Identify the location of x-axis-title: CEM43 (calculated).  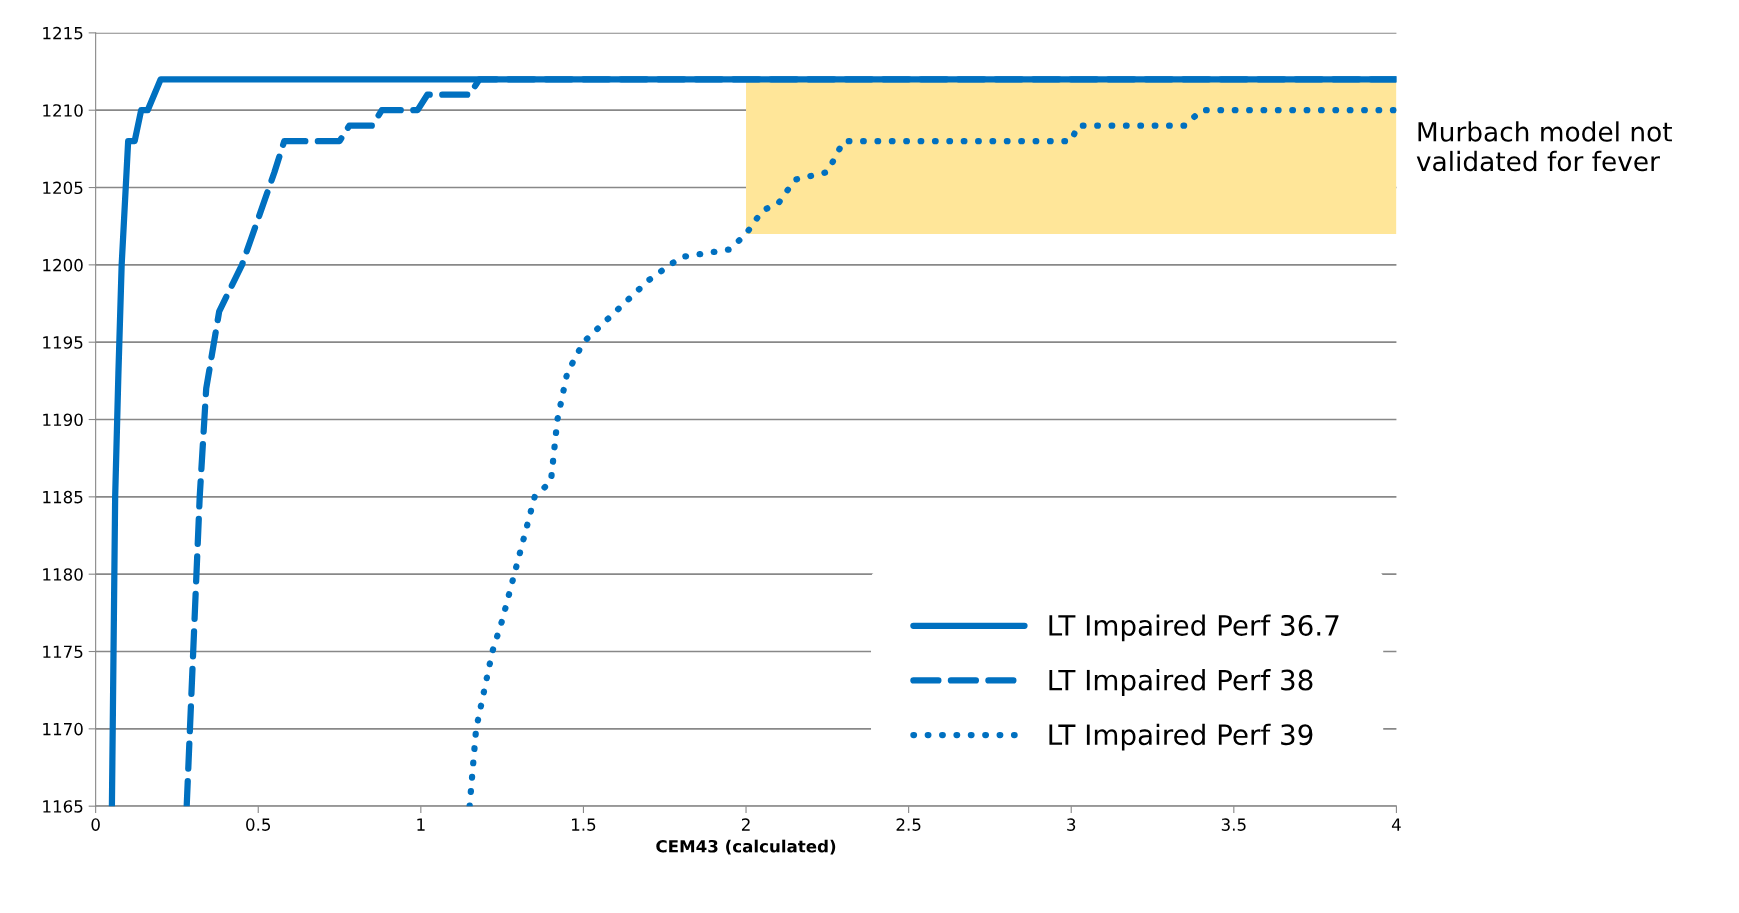
(746, 847).